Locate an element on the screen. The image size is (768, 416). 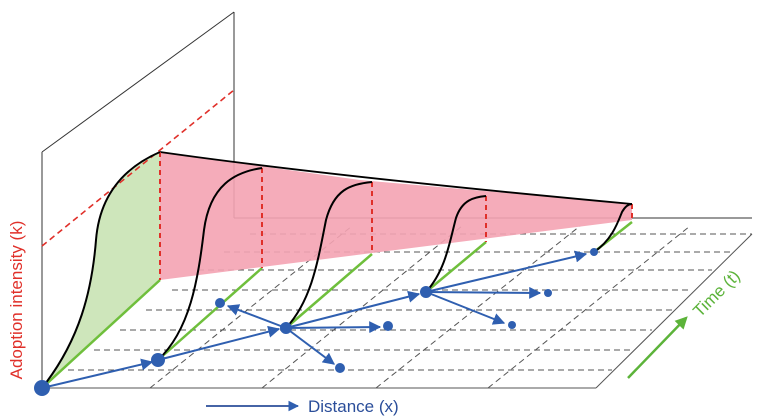
y-axis-label: Adoption intensity (k) is located at coordinates (16, 300).